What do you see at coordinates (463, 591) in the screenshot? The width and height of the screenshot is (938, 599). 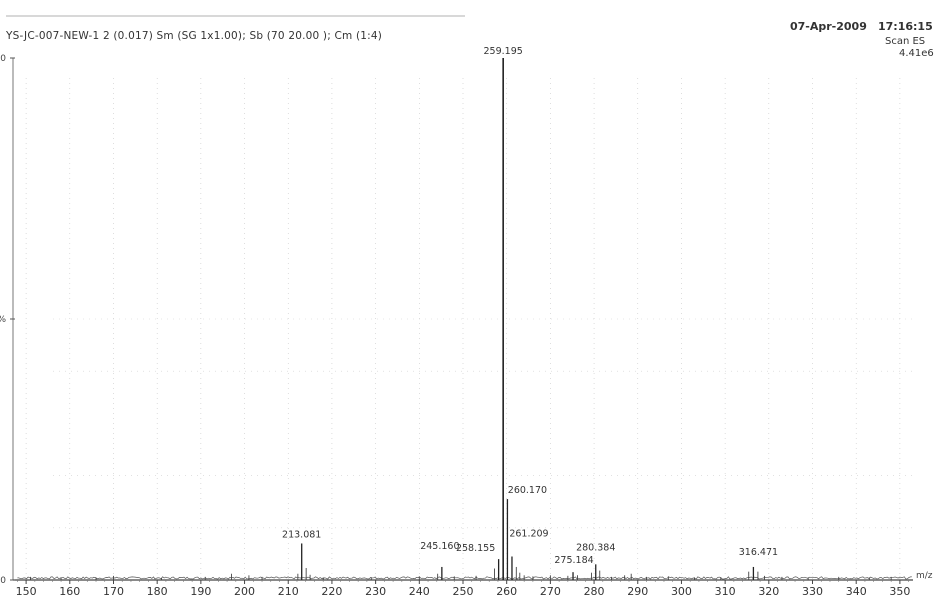 I see `x-tick-label: 250` at bounding box center [463, 591].